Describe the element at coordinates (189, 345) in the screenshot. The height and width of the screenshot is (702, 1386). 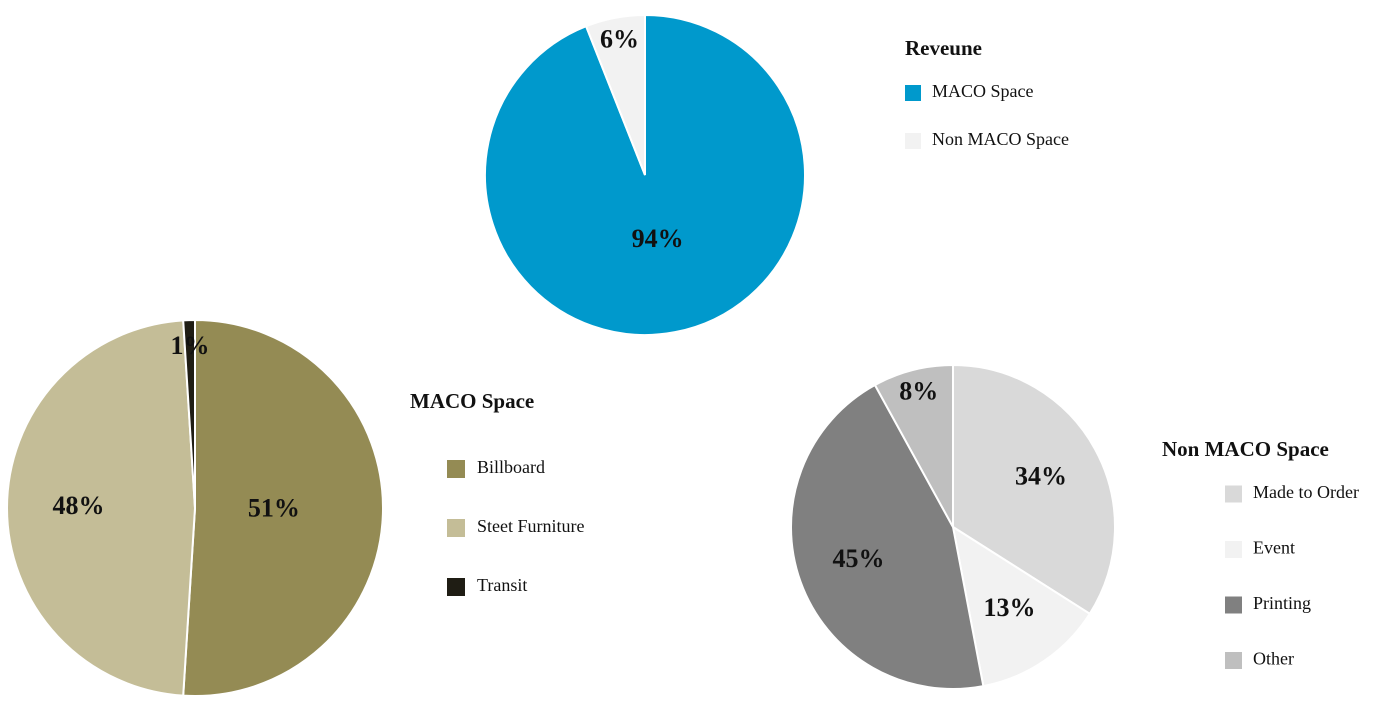
I see `data-label: 1%` at that location.